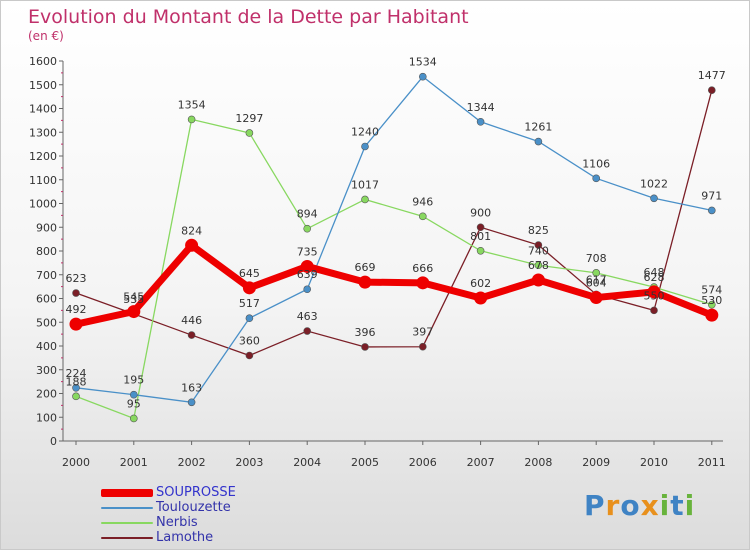 This screenshot has height=550, width=750. I want to click on proxiti-logo: Proxiti, so click(639, 505).